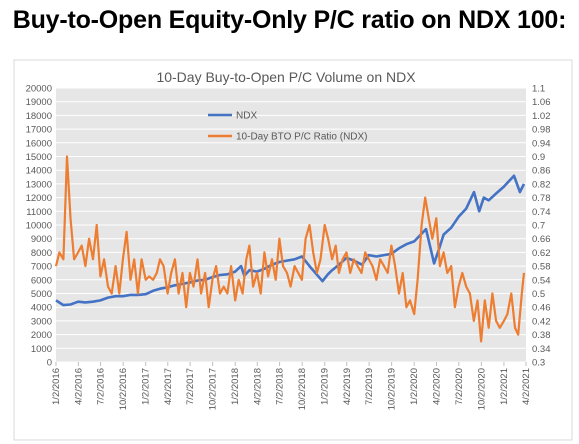  What do you see at coordinates (541, 143) in the screenshot?
I see `y2-tick-label: 0.94` at bounding box center [541, 143].